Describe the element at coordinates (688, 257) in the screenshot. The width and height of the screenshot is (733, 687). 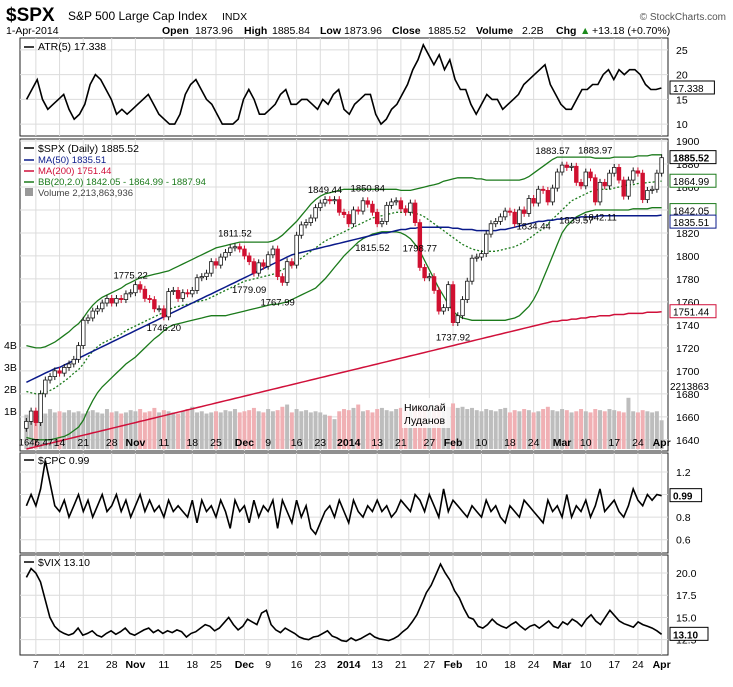
I see `y-tick-label: 1800` at that location.